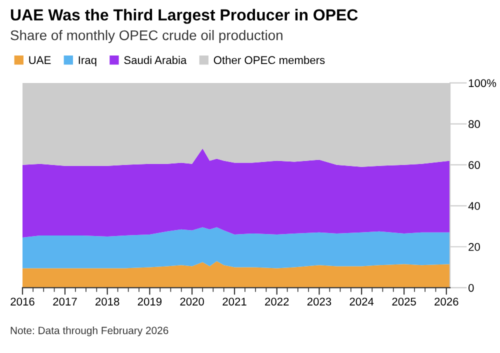 This screenshot has height=353, width=500. I want to click on y-tick-label: 40, so click(474, 206).